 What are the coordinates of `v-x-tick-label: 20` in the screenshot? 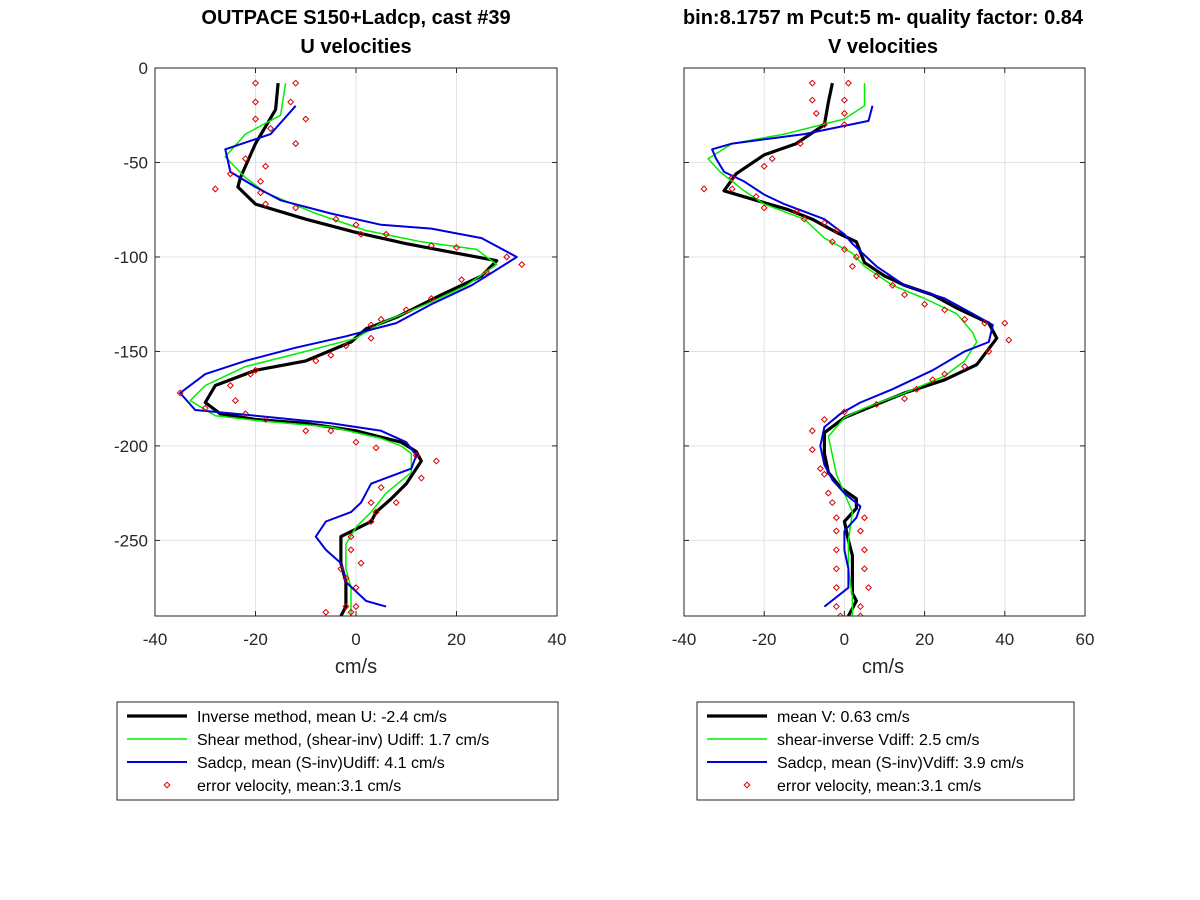 It's located at (924, 639).